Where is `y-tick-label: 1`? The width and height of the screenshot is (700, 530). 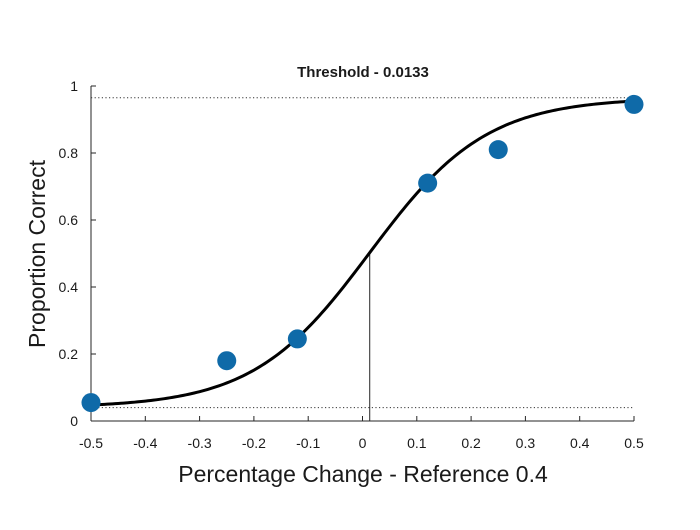
y-tick-label: 1 is located at coordinates (74, 86).